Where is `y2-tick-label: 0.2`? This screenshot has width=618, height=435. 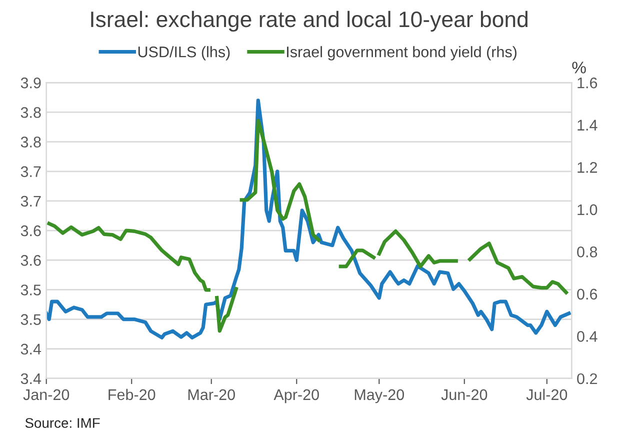 y2-tick-label: 0.2 is located at coordinates (587, 378).